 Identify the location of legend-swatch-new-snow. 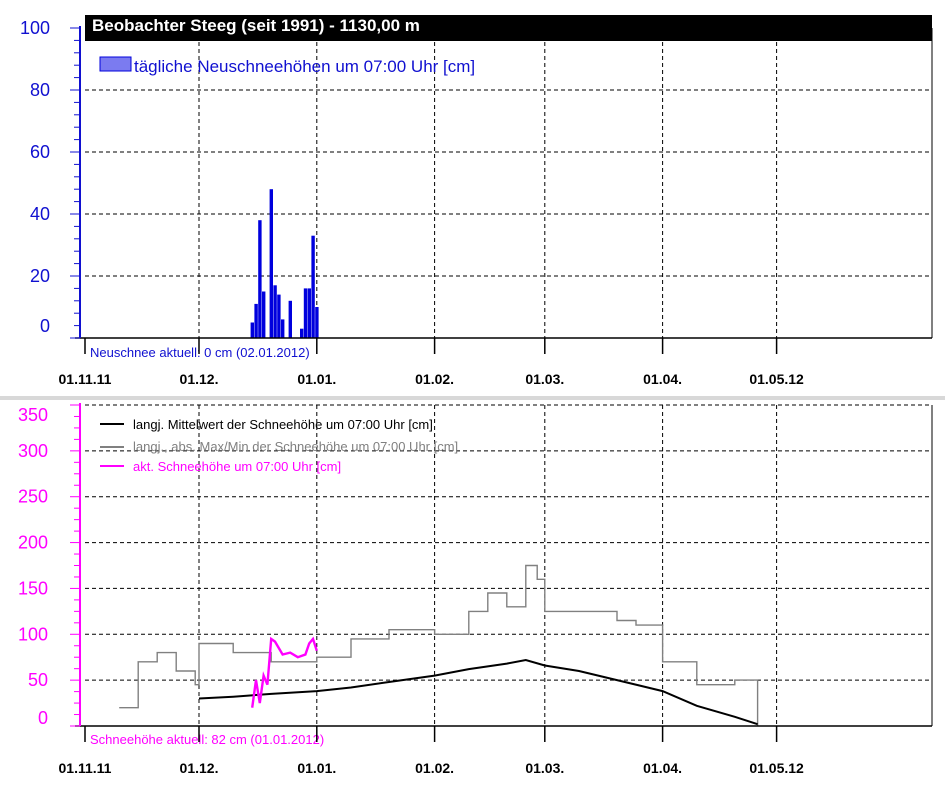
(115, 64).